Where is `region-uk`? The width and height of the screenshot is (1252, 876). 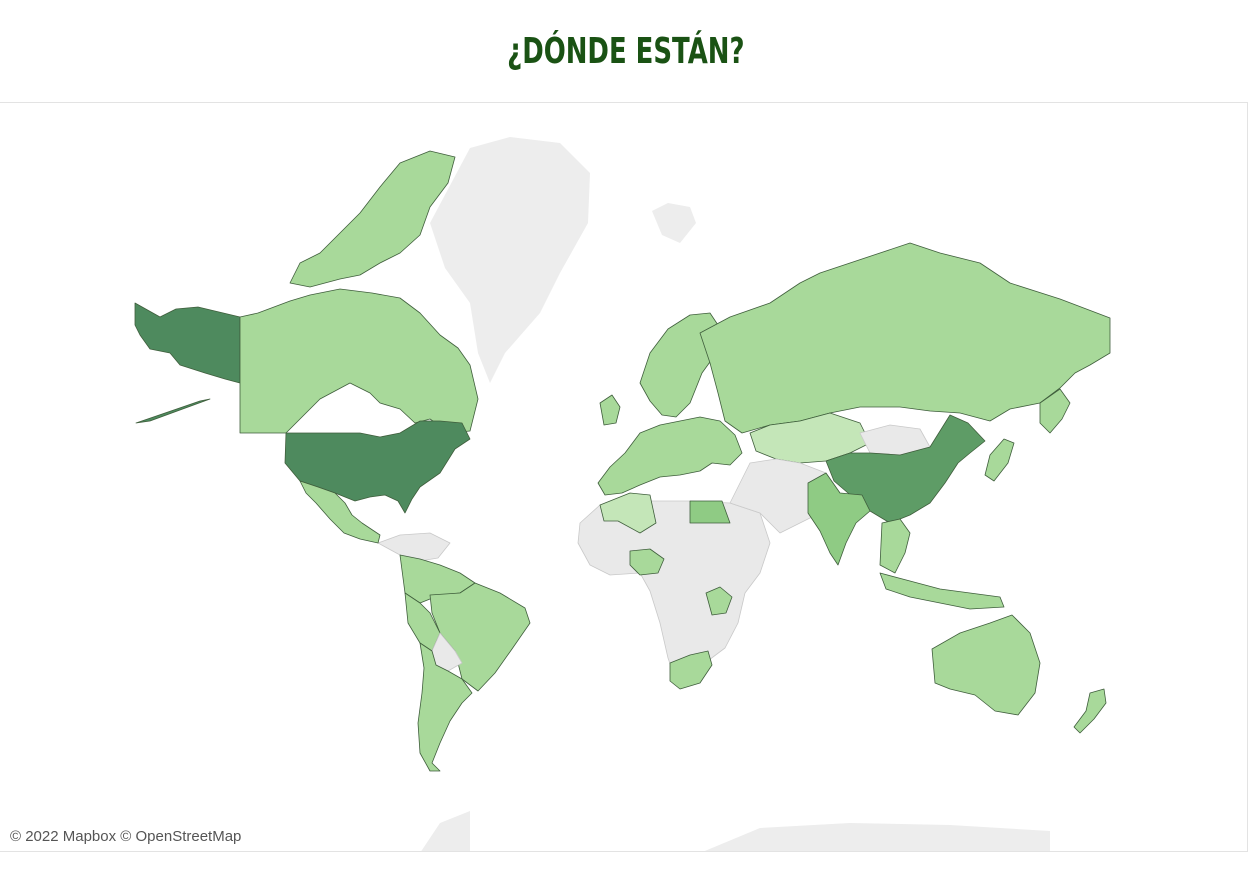 region-uk is located at coordinates (610, 410).